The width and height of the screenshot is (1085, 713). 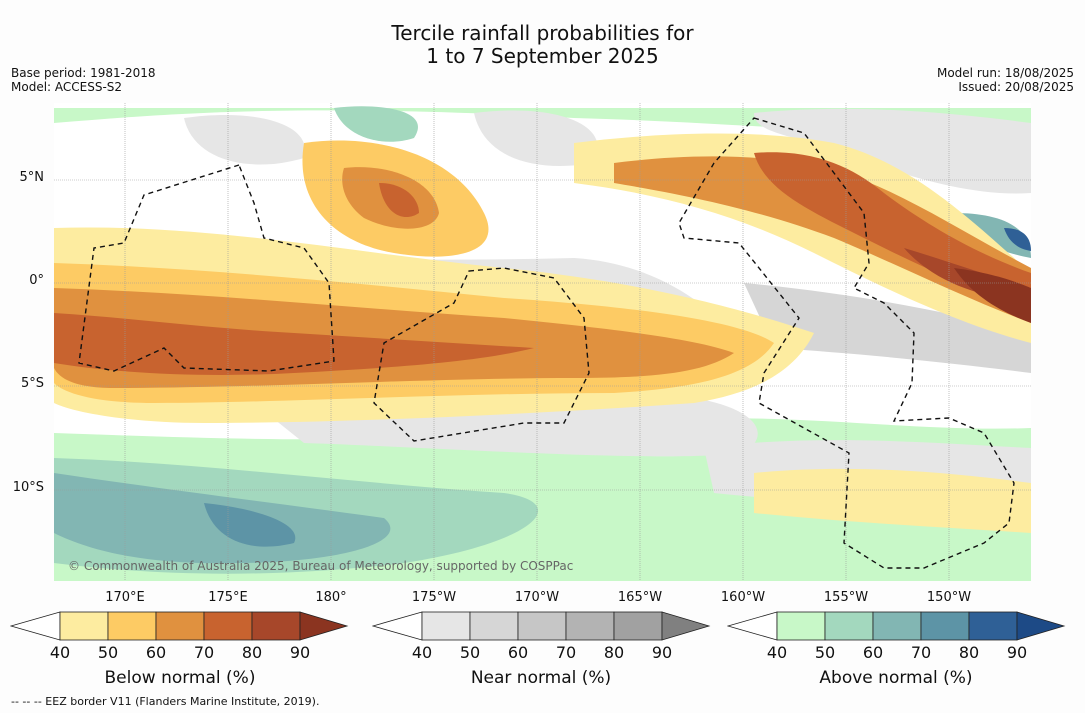 I want to click on above-normal-swatches: 40 50 60 70 80 90, so click(x=896, y=636).